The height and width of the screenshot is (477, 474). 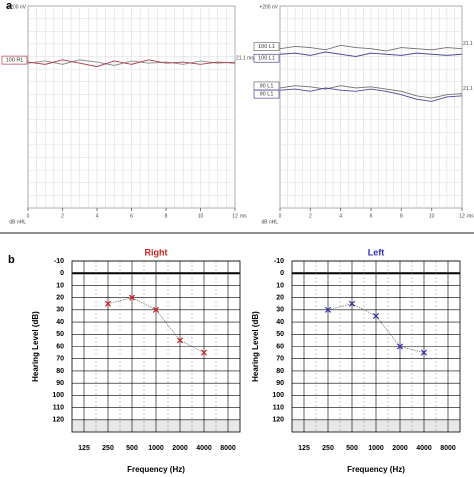 I want to click on panel-label: a, so click(x=9, y=6).